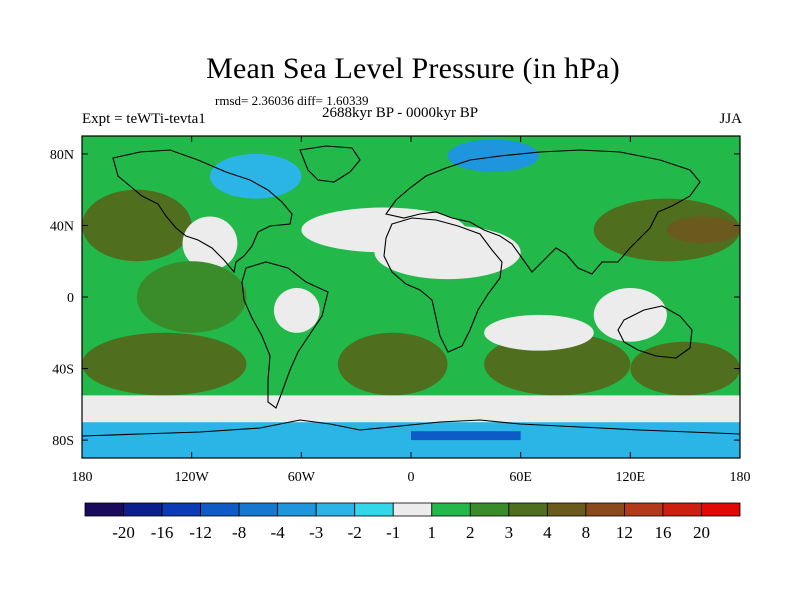 The height and width of the screenshot is (600, 800). Describe the element at coordinates (239, 532) in the screenshot. I see `colorbar-label: -8` at that location.